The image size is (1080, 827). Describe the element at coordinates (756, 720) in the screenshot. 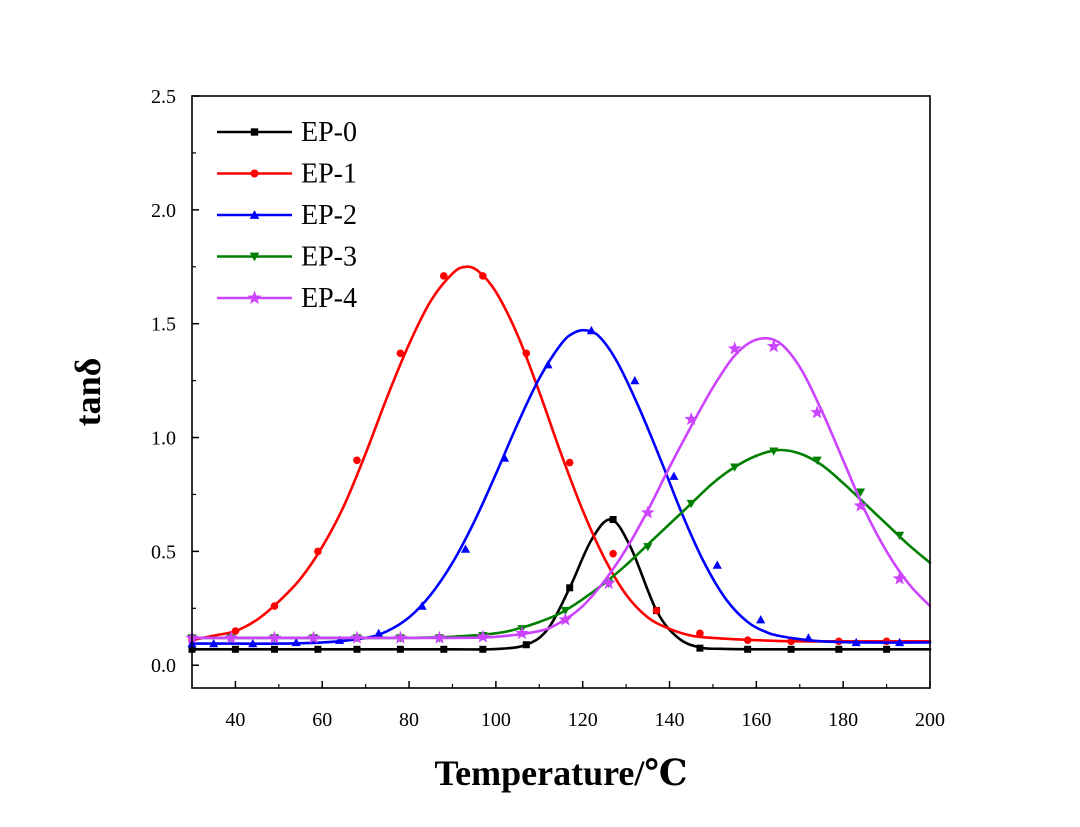

I see `x-tick-label: 160` at that location.